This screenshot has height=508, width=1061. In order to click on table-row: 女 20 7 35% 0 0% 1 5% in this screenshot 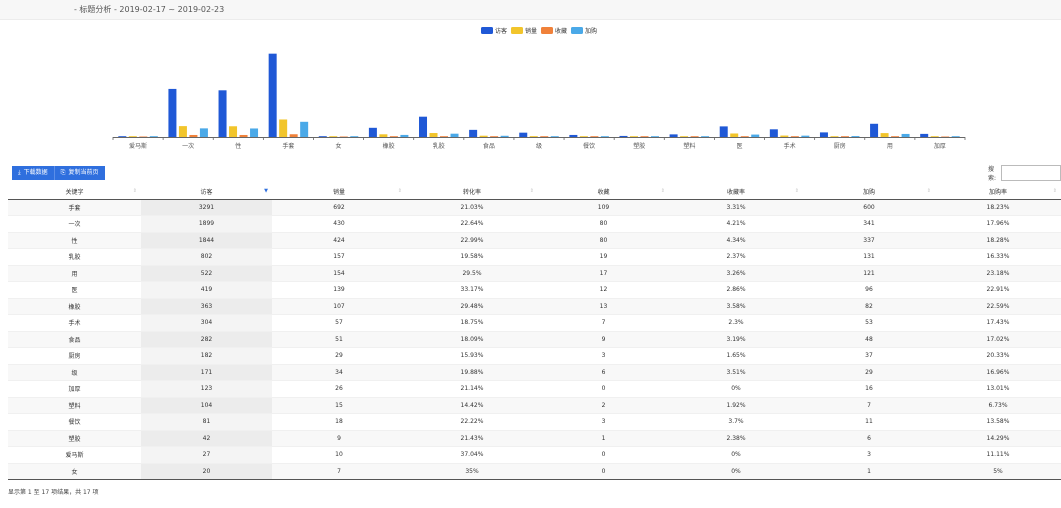, I will do `click(534, 471)`.